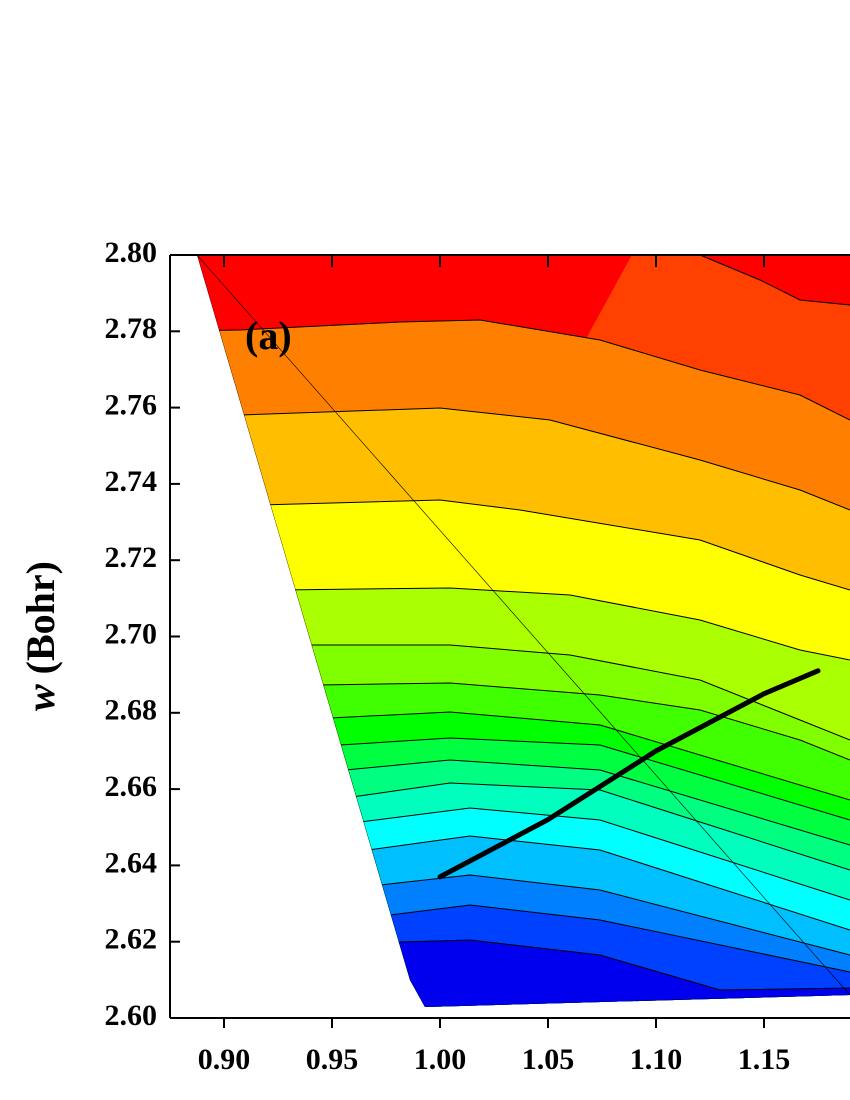 This screenshot has height=1100, width=850. What do you see at coordinates (268, 335) in the screenshot?
I see `annotation: (a)` at bounding box center [268, 335].